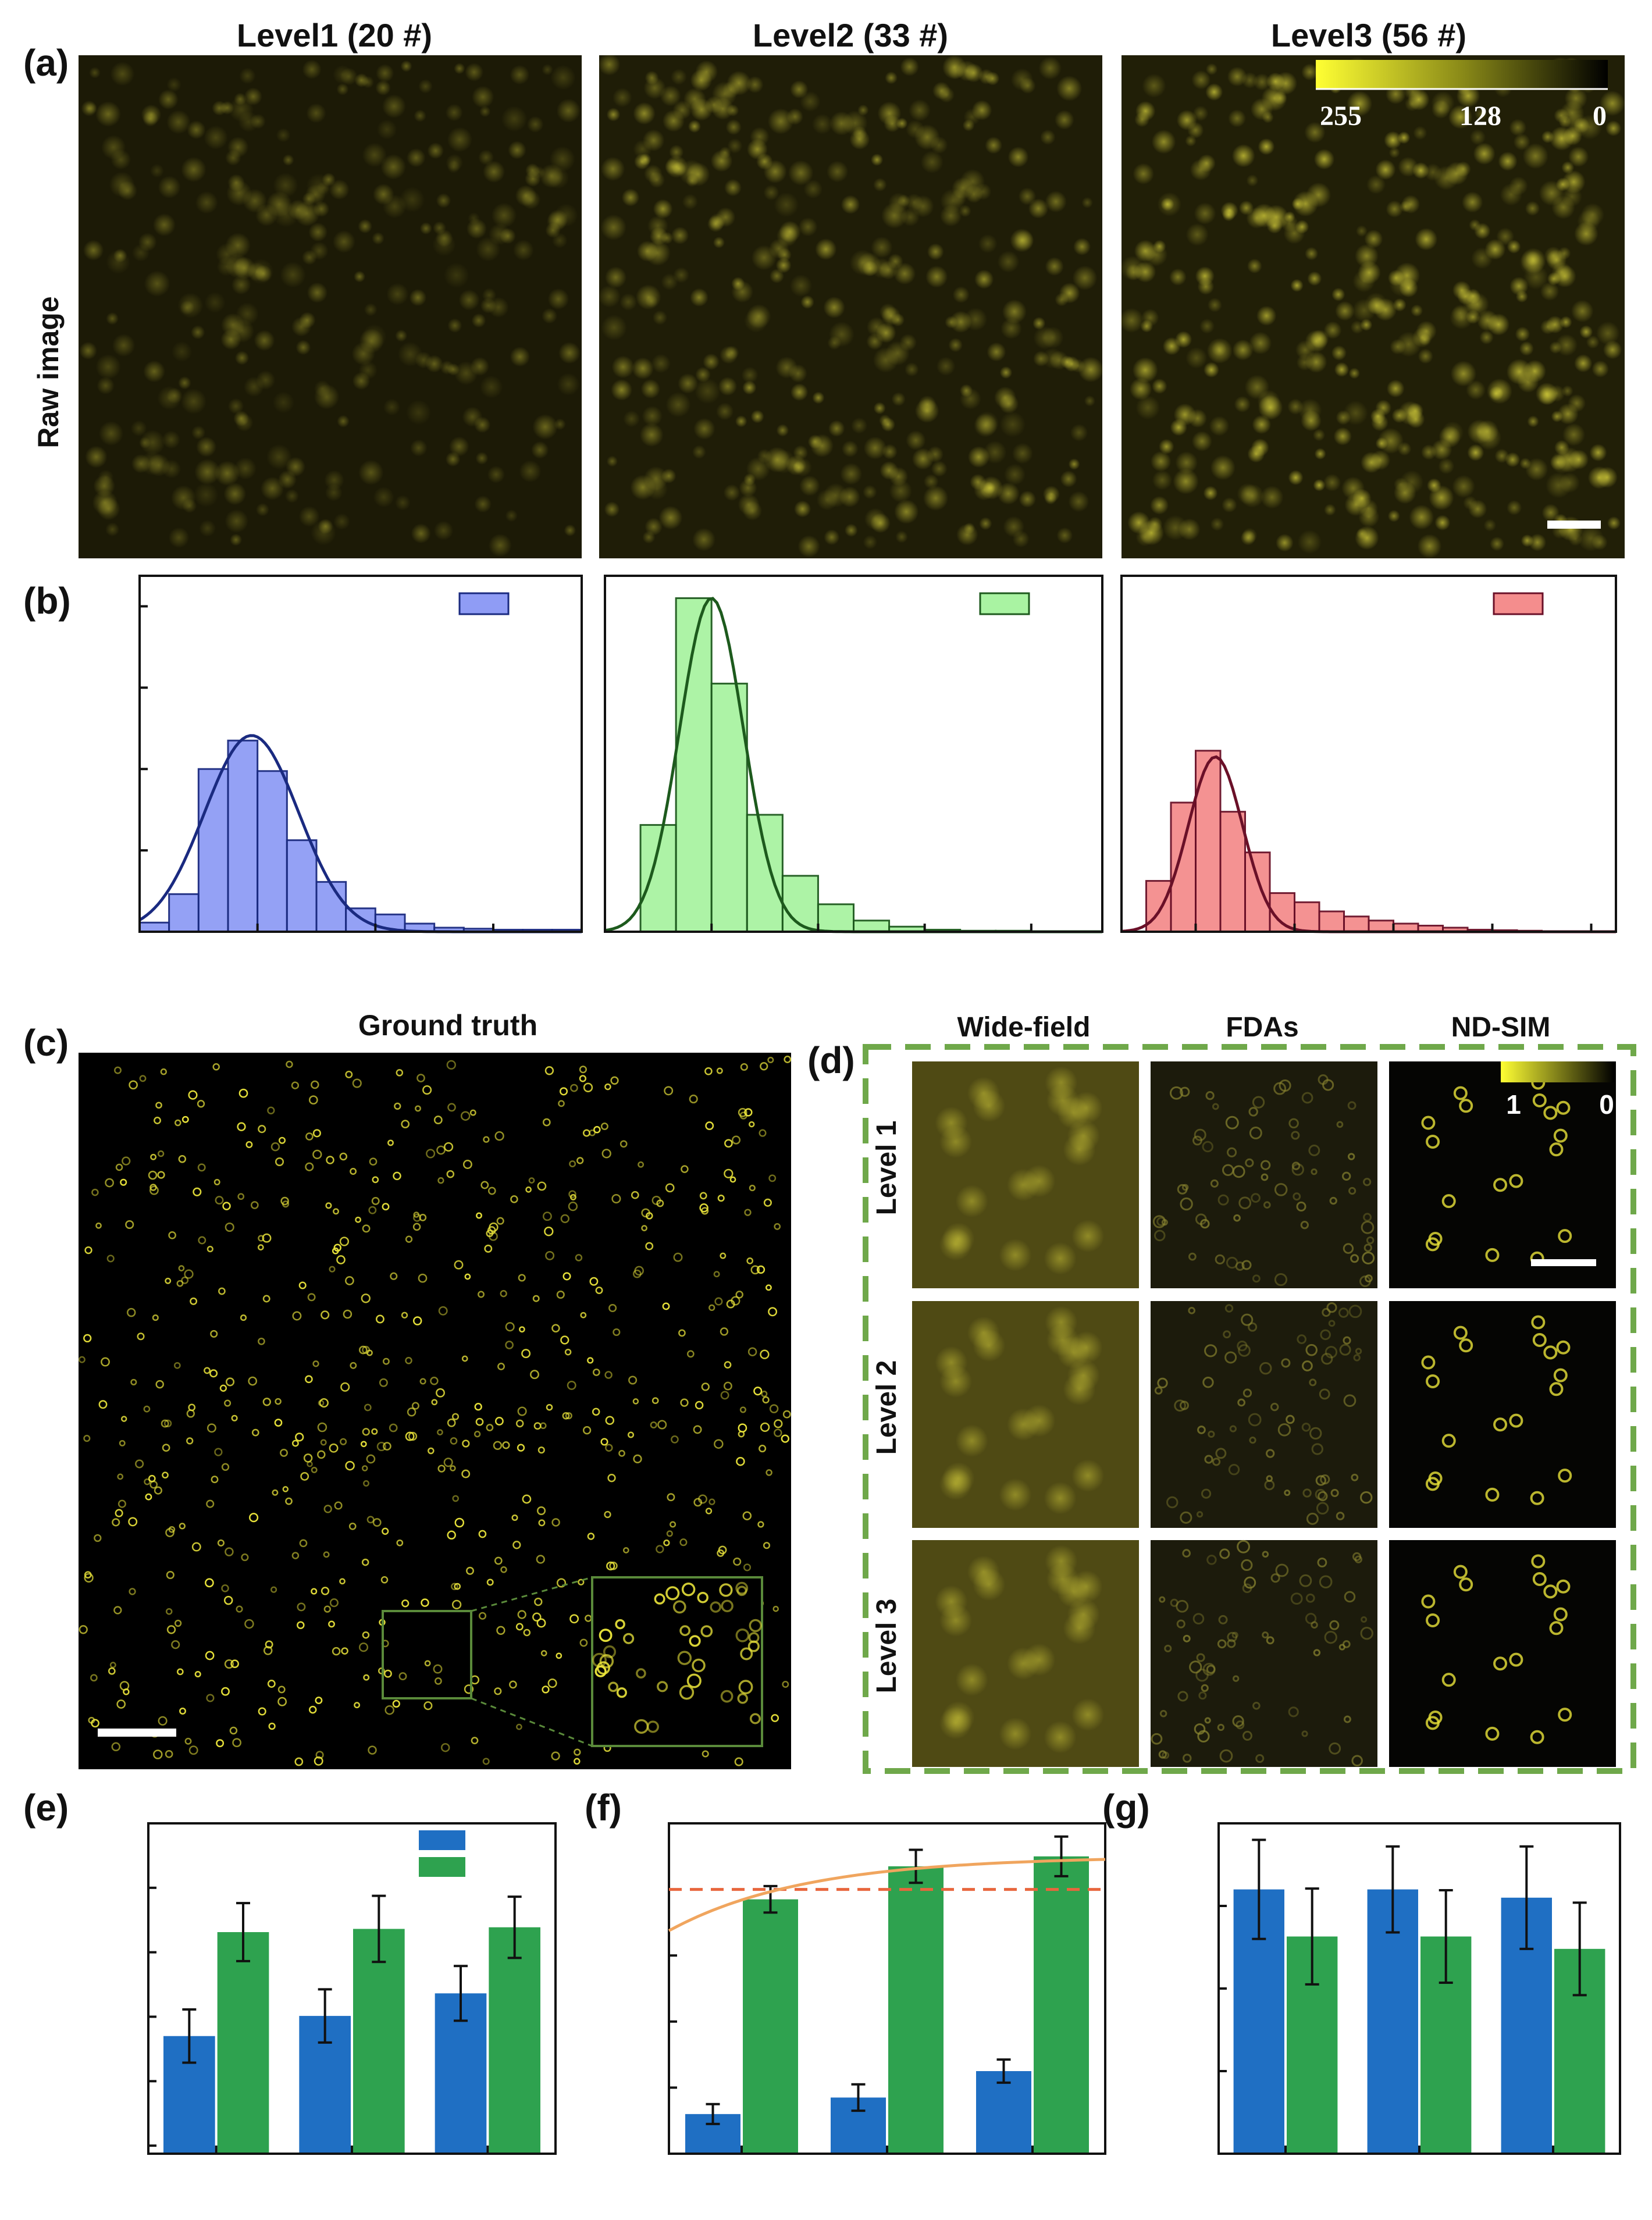 The height and width of the screenshot is (2220, 1652). I want to click on legend-swatch, so click(1004, 603).